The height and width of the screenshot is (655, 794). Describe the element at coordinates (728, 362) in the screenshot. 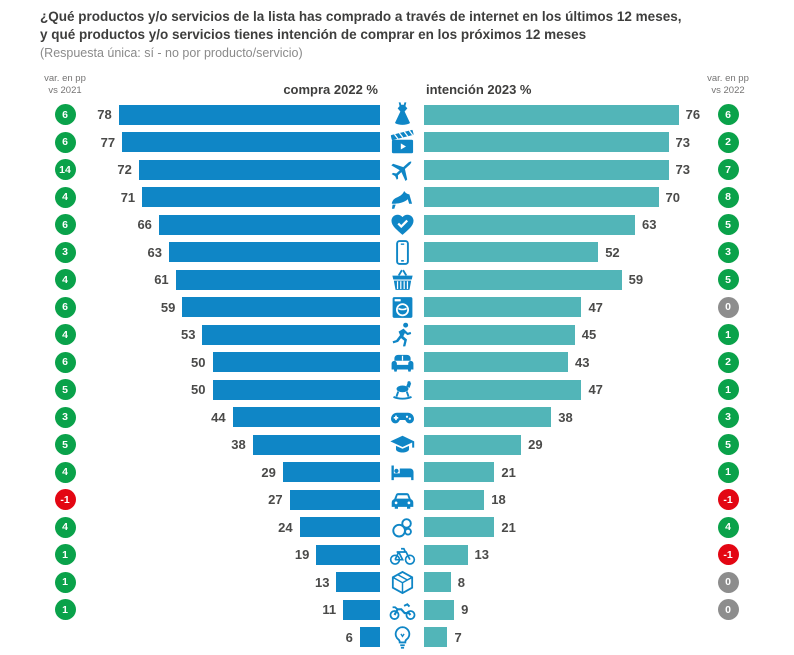

I see `variation-badge-2022: 2` at that location.